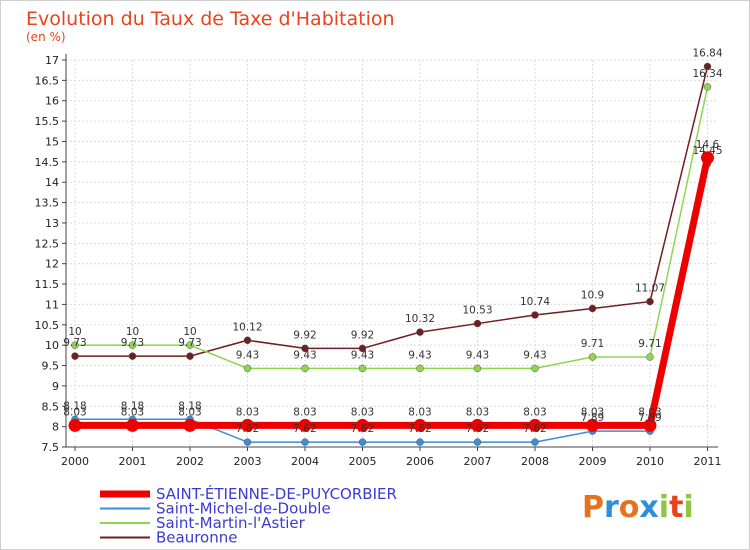  I want to click on y-tick-label: 9, so click(55, 386).